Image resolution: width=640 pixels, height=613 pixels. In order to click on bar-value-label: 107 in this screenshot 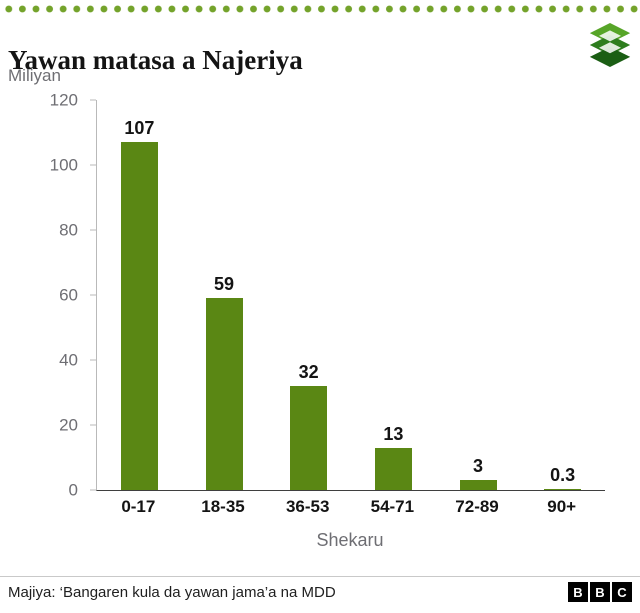, I will do `click(139, 128)`.